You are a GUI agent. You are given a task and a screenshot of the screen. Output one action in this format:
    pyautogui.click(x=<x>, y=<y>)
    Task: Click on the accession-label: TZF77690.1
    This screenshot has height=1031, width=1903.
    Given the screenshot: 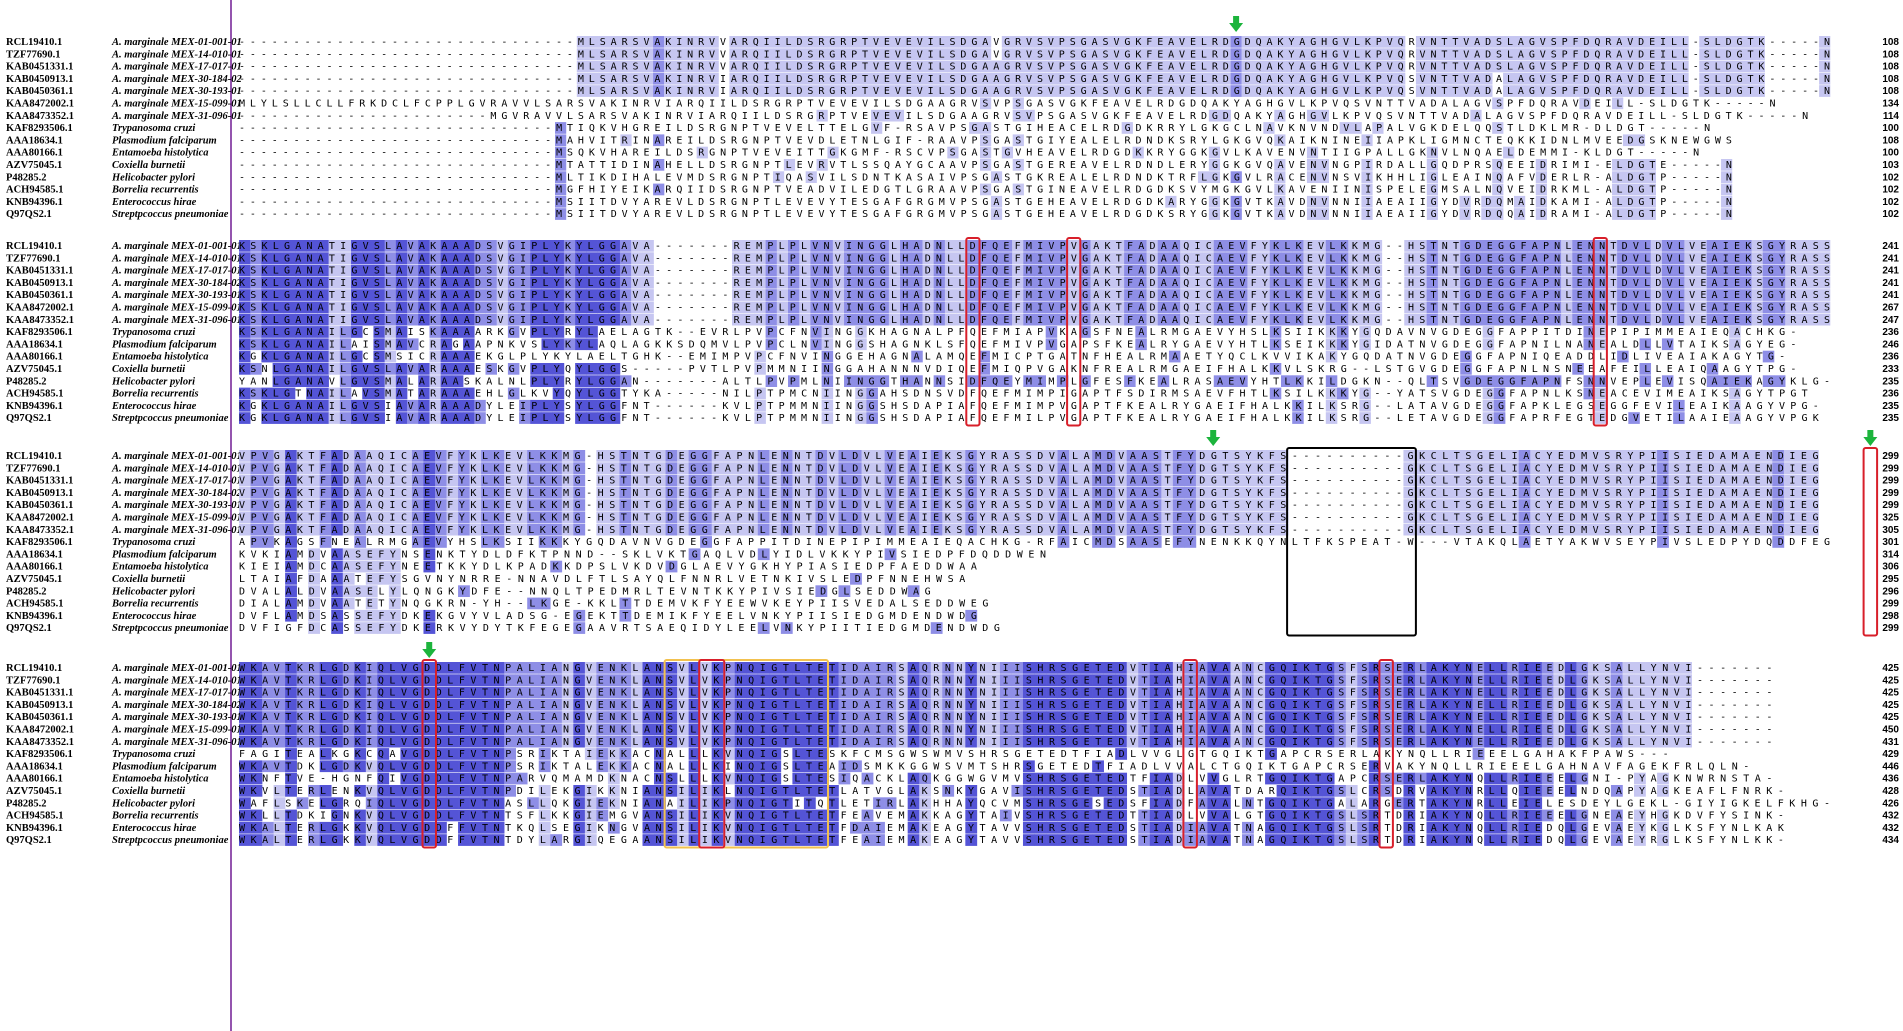 What is the action you would take?
    pyautogui.click(x=33, y=258)
    